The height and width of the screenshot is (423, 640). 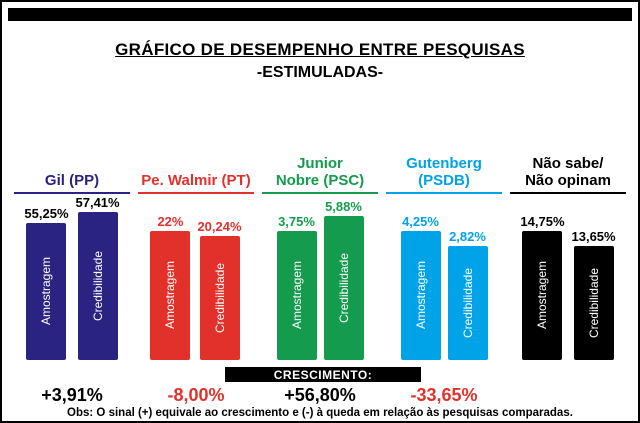 I want to click on bar-credibilidade: 20,24% Credibilidade, so click(x=219, y=289).